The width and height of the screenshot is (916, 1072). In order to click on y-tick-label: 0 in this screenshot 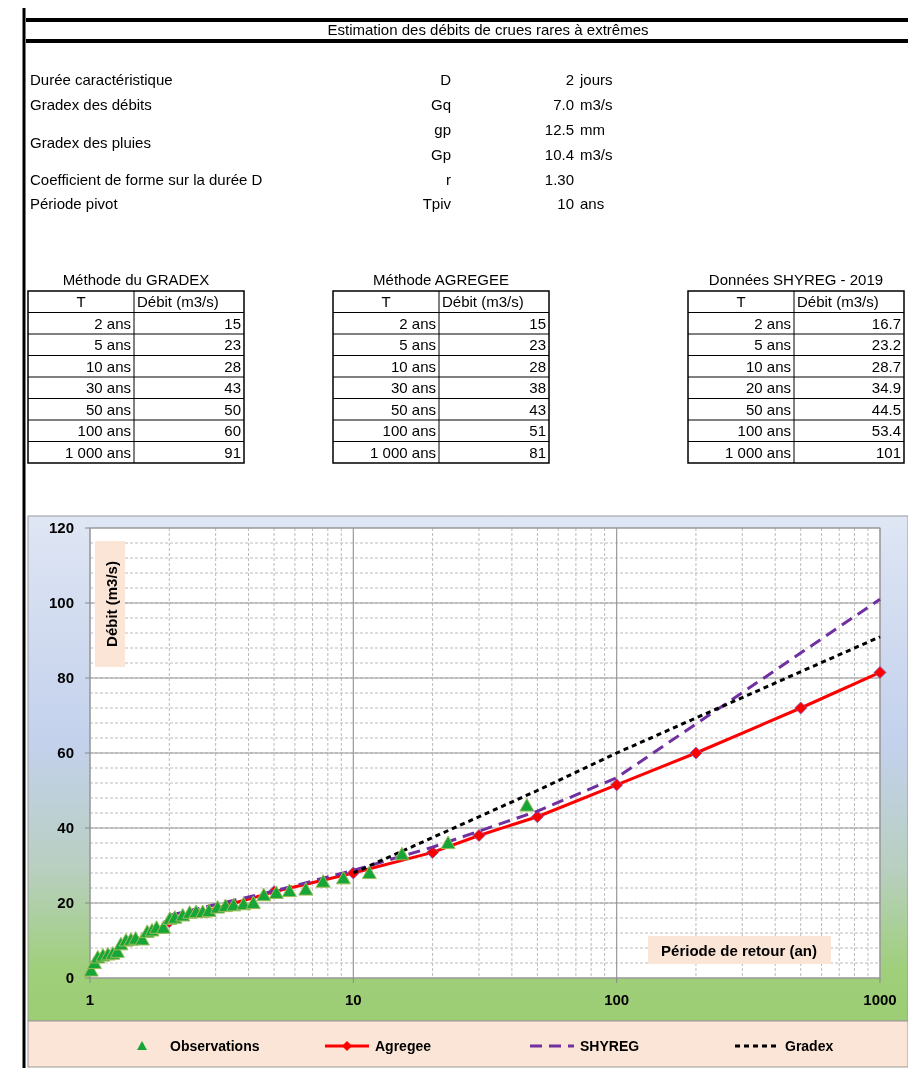, I will do `click(69, 977)`.